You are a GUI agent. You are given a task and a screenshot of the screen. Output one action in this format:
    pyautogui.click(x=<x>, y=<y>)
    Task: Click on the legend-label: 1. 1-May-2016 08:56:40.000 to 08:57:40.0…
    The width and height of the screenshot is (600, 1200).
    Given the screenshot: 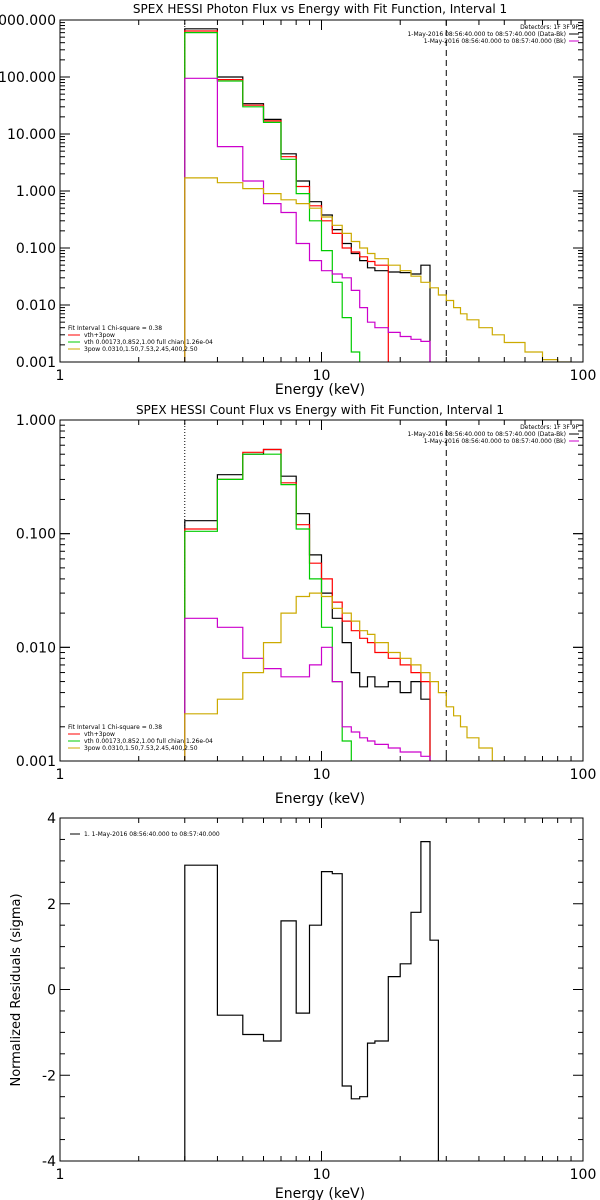 What is the action you would take?
    pyautogui.click(x=152, y=834)
    